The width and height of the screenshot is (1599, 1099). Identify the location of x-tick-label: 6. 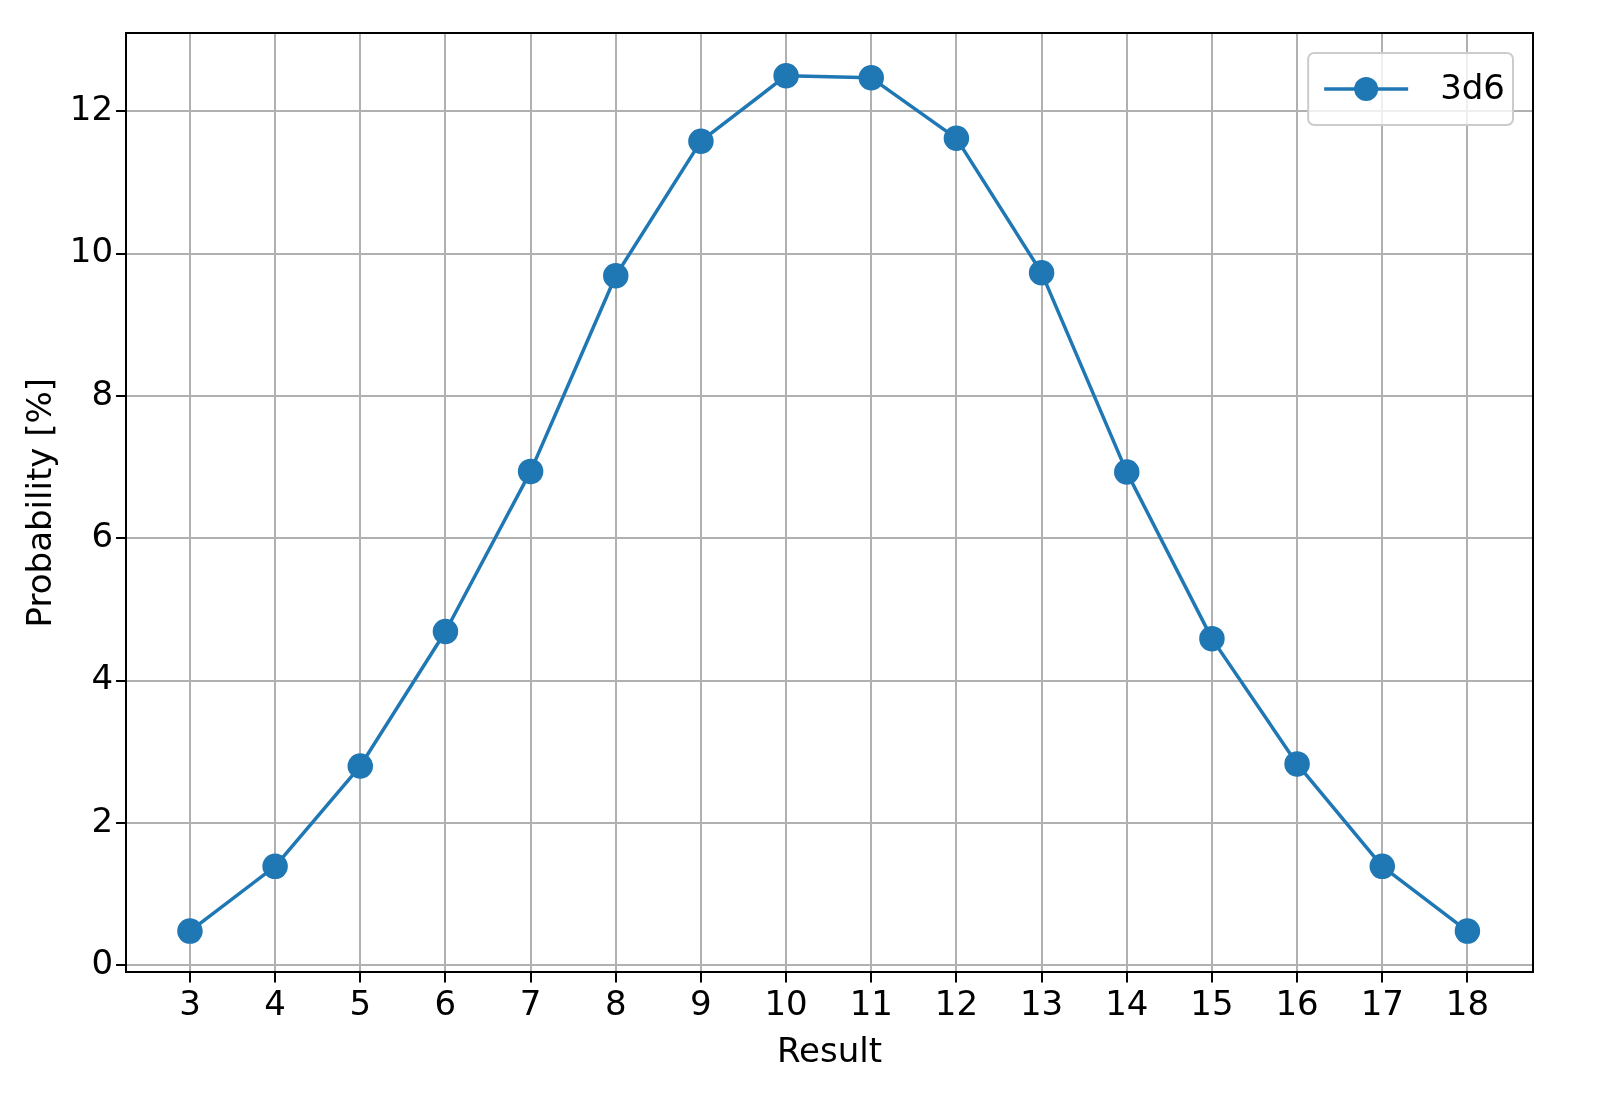
(445, 1002).